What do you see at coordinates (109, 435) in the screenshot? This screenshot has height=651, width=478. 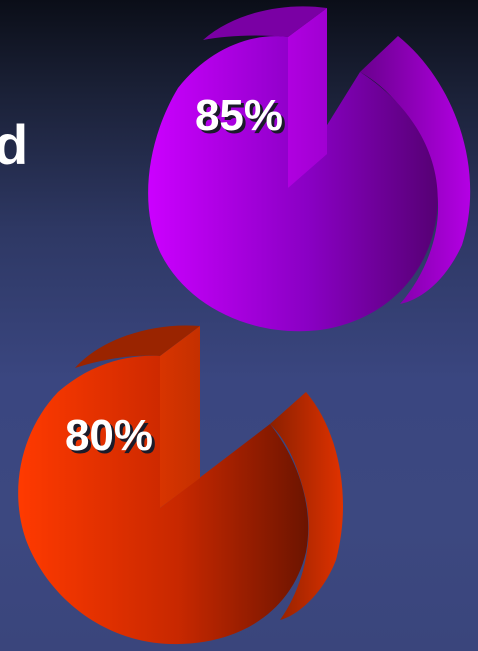 I see `pie-80-data-label: 80%` at bounding box center [109, 435].